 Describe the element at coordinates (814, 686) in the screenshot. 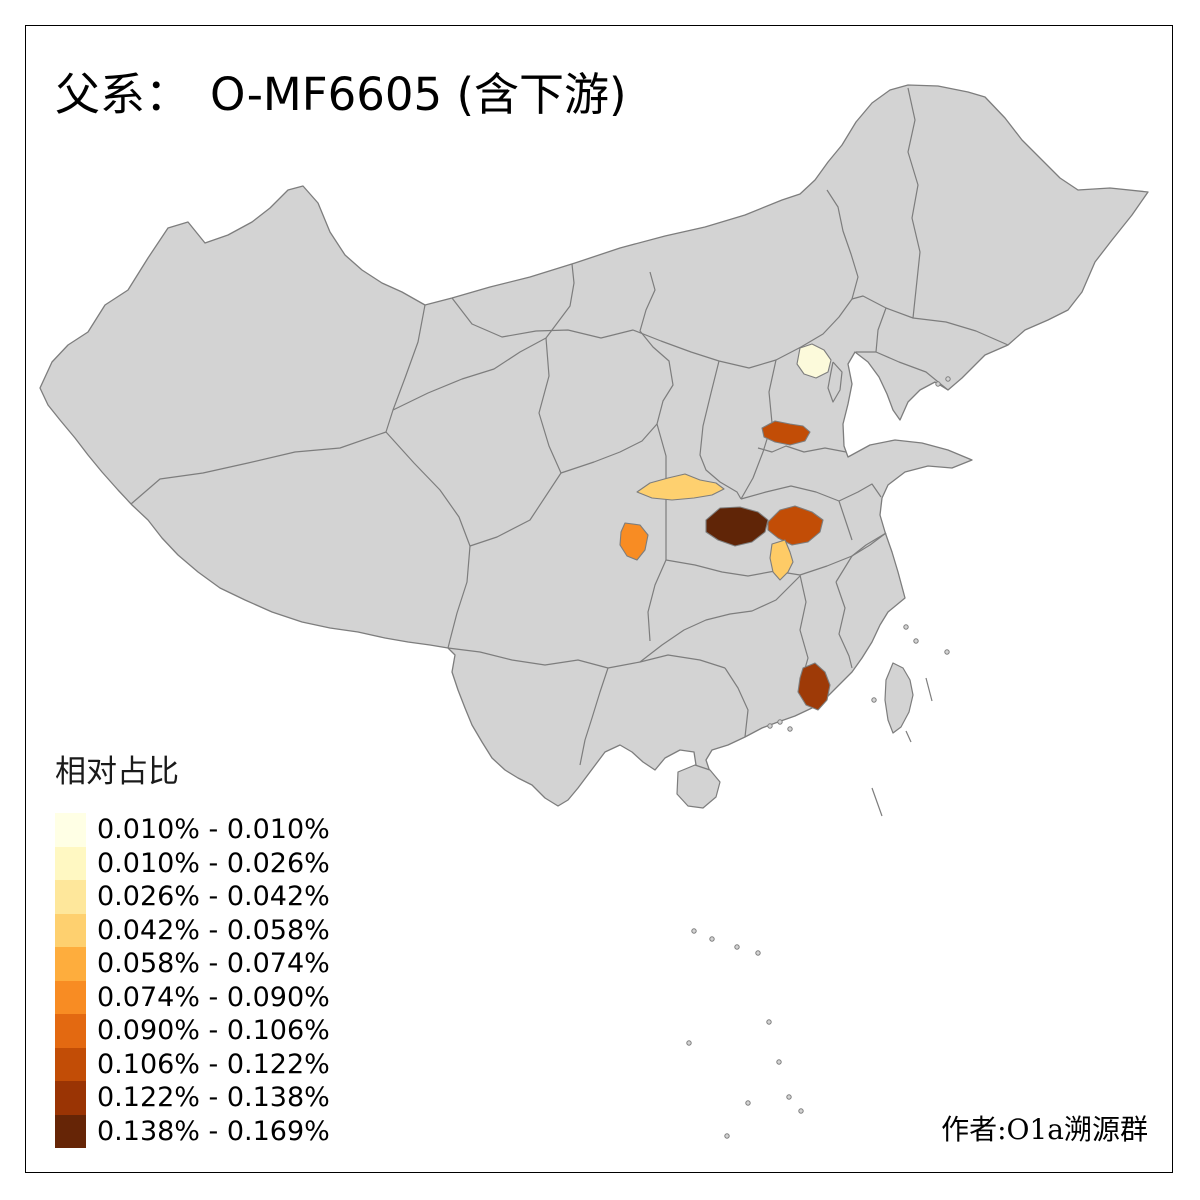

I see `map-region-east-guangdong` at that location.